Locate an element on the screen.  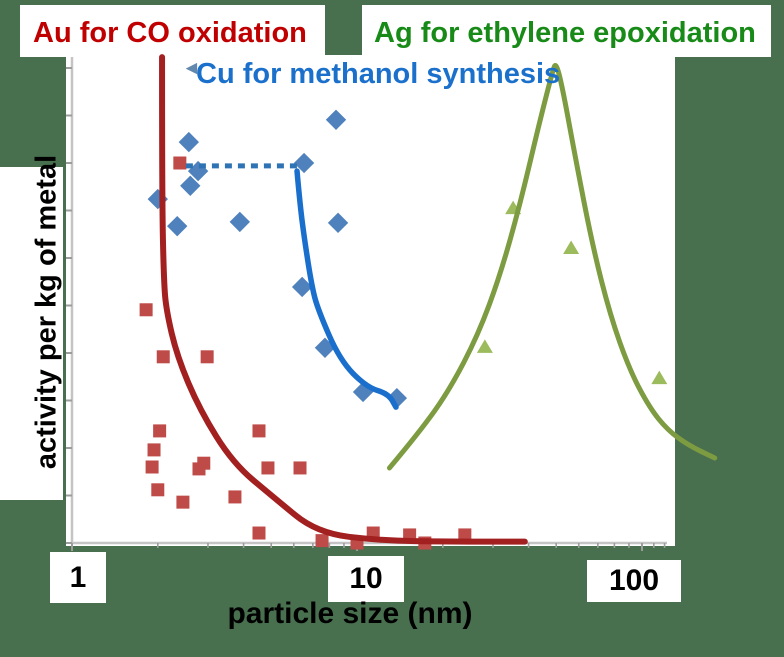
y-axis-title: activity per kg of metal is located at coordinates (46, 312).